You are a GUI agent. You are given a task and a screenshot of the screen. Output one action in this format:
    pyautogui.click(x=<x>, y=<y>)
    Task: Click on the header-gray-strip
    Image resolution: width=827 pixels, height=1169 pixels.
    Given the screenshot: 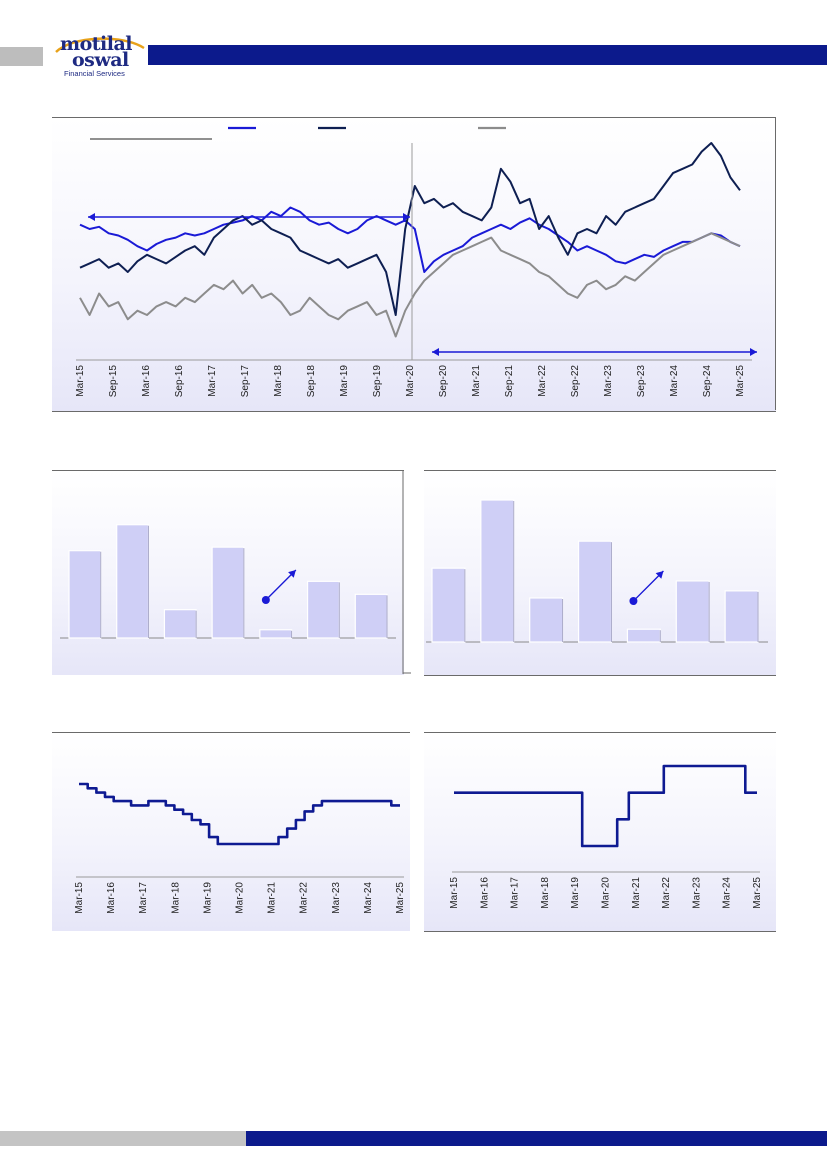 What is the action you would take?
    pyautogui.click(x=21, y=56)
    